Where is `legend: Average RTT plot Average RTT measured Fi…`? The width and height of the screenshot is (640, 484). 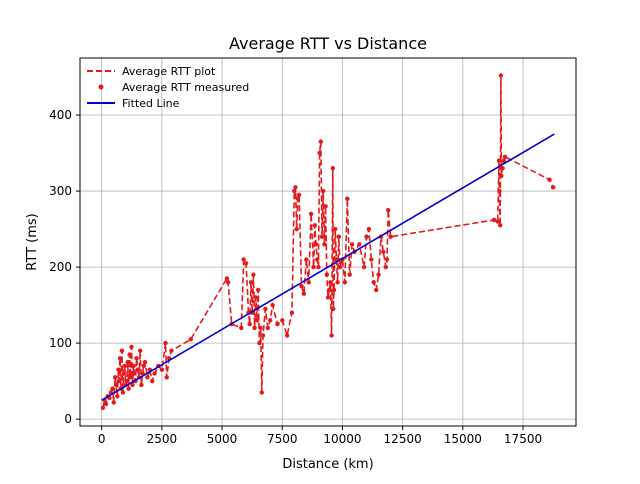
legend: Average RTT plot Average RTT measured Fi… is located at coordinates (168, 87).